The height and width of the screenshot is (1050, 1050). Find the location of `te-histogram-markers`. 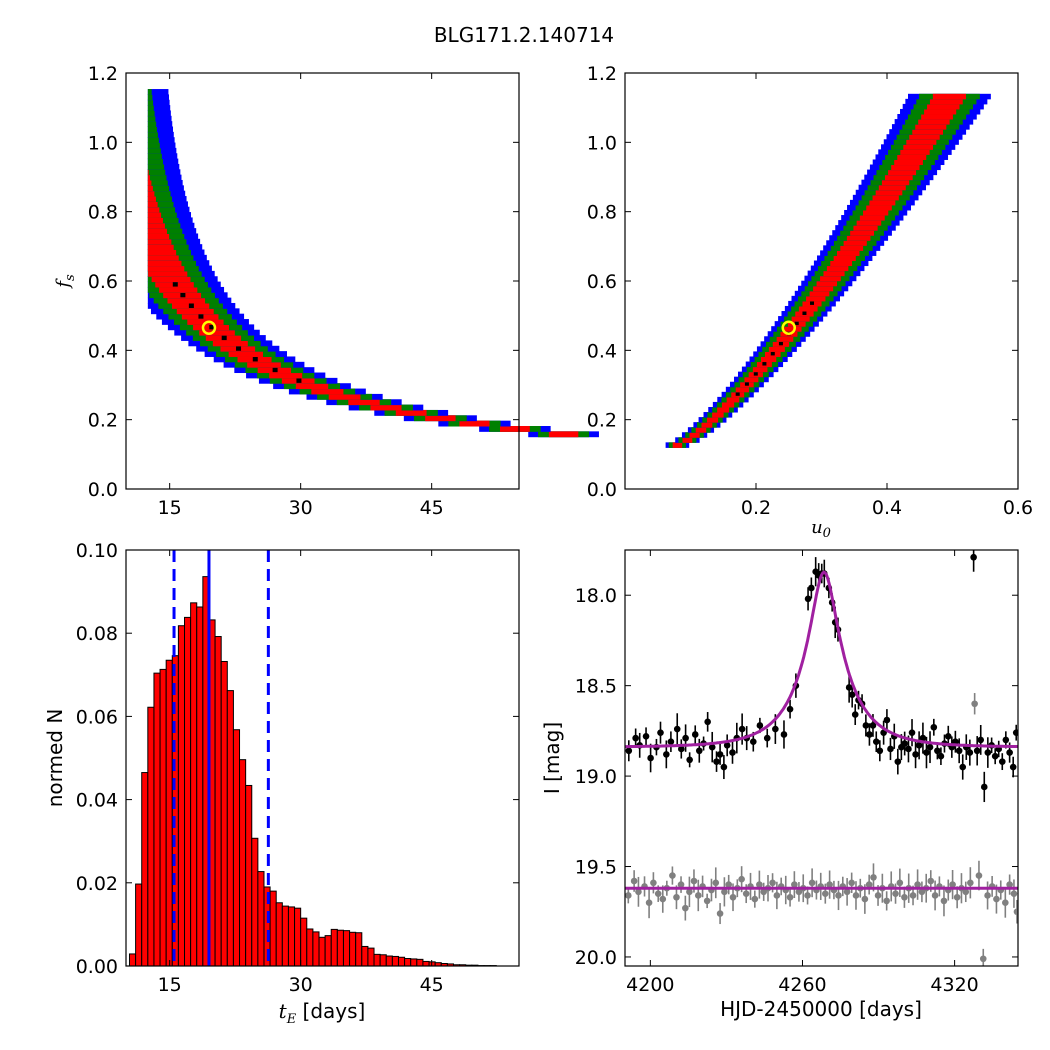

te-histogram-markers is located at coordinates (221, 758).